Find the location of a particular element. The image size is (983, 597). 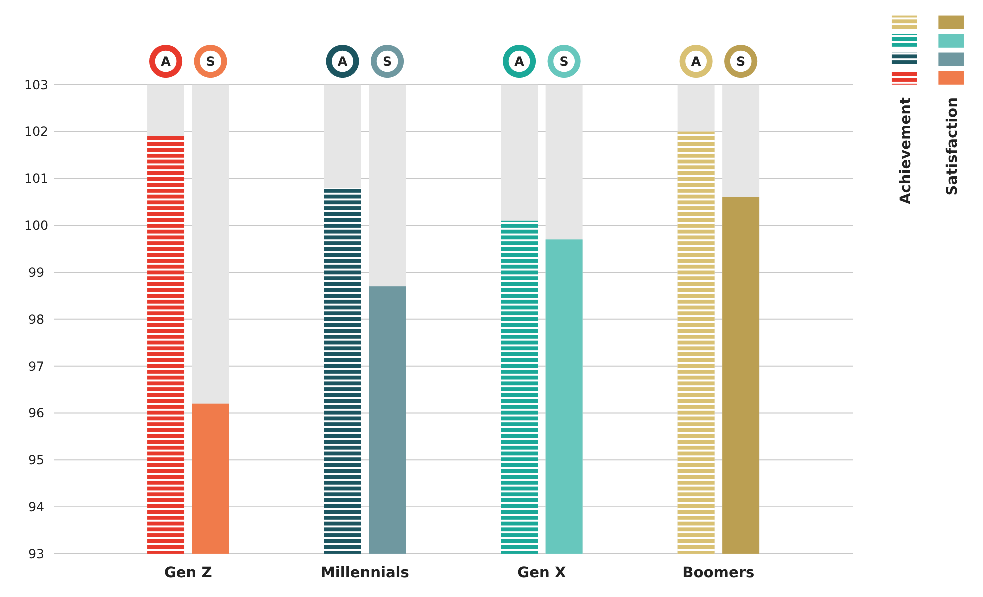

y-tick-label: 101 is located at coordinates (36, 178).